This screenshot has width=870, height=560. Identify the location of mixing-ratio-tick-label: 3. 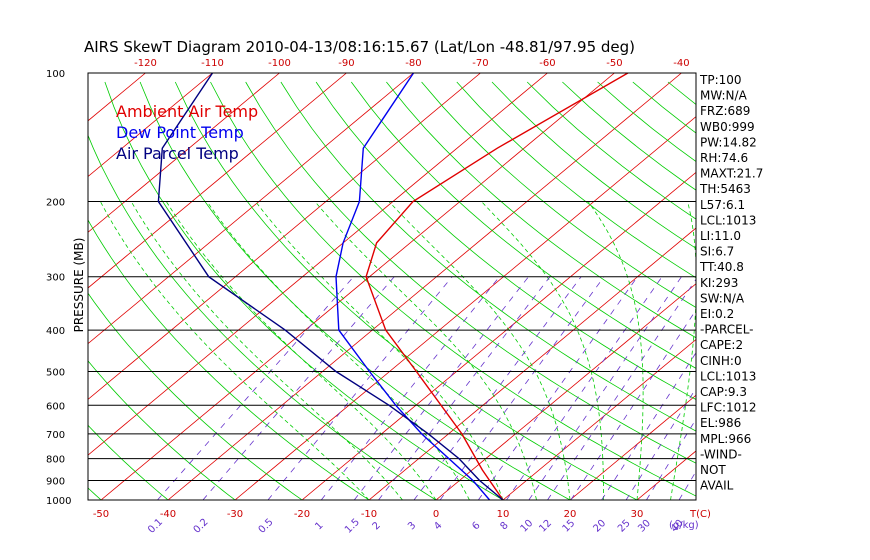
(412, 526).